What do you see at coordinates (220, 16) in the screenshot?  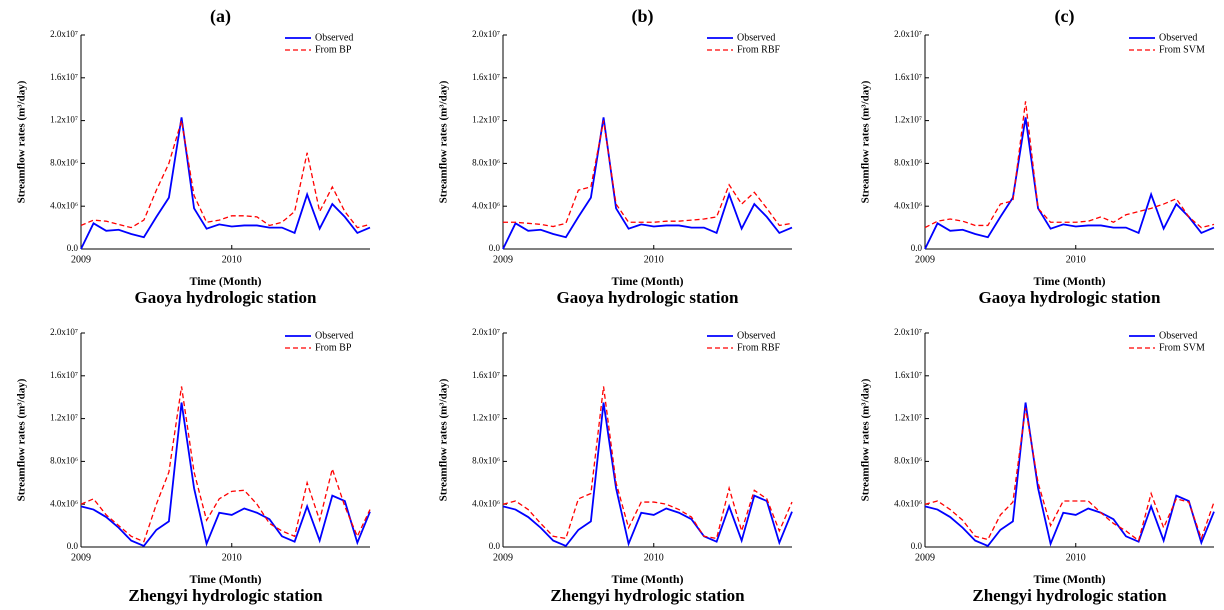 I see `chart-title: (a)` at bounding box center [220, 16].